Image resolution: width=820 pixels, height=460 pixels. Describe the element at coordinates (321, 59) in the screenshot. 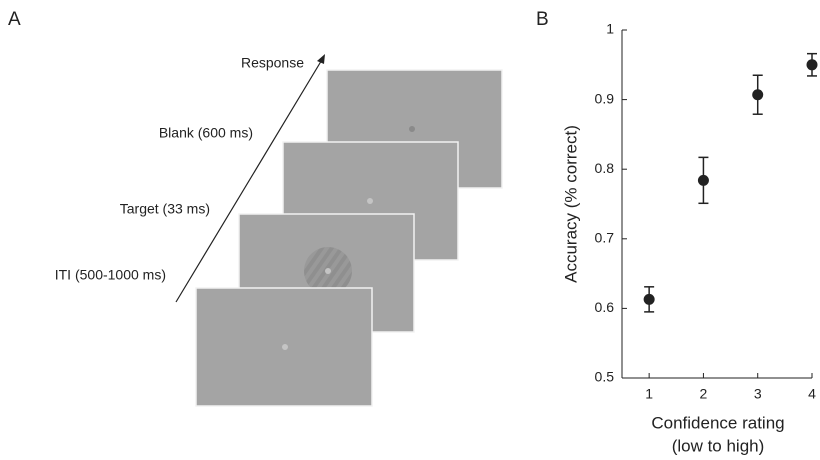

I see `arrow-head` at that location.